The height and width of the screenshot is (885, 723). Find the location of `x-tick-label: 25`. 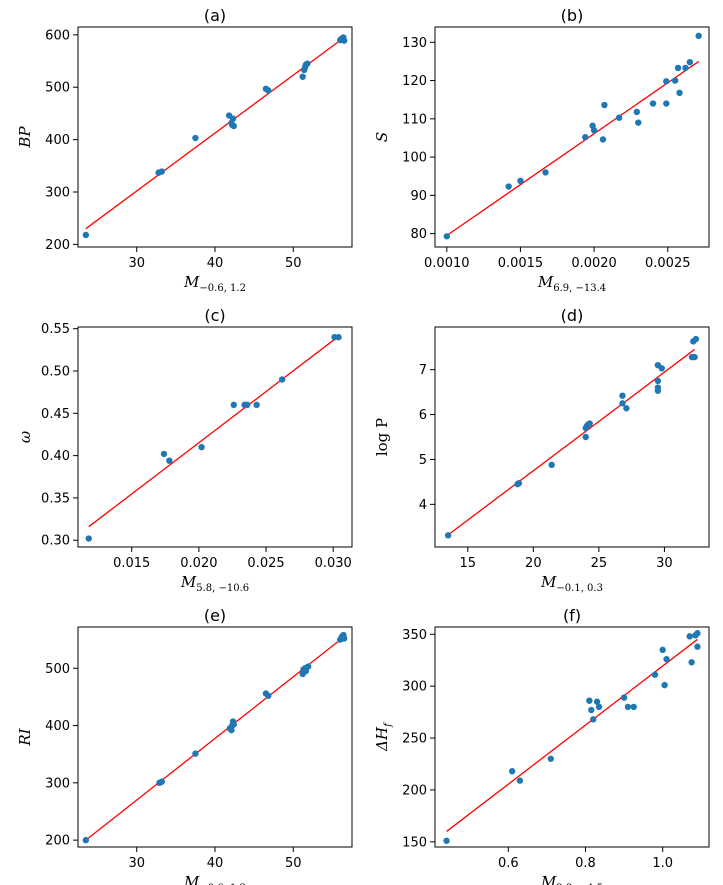

x-tick-label: 25 is located at coordinates (599, 563).